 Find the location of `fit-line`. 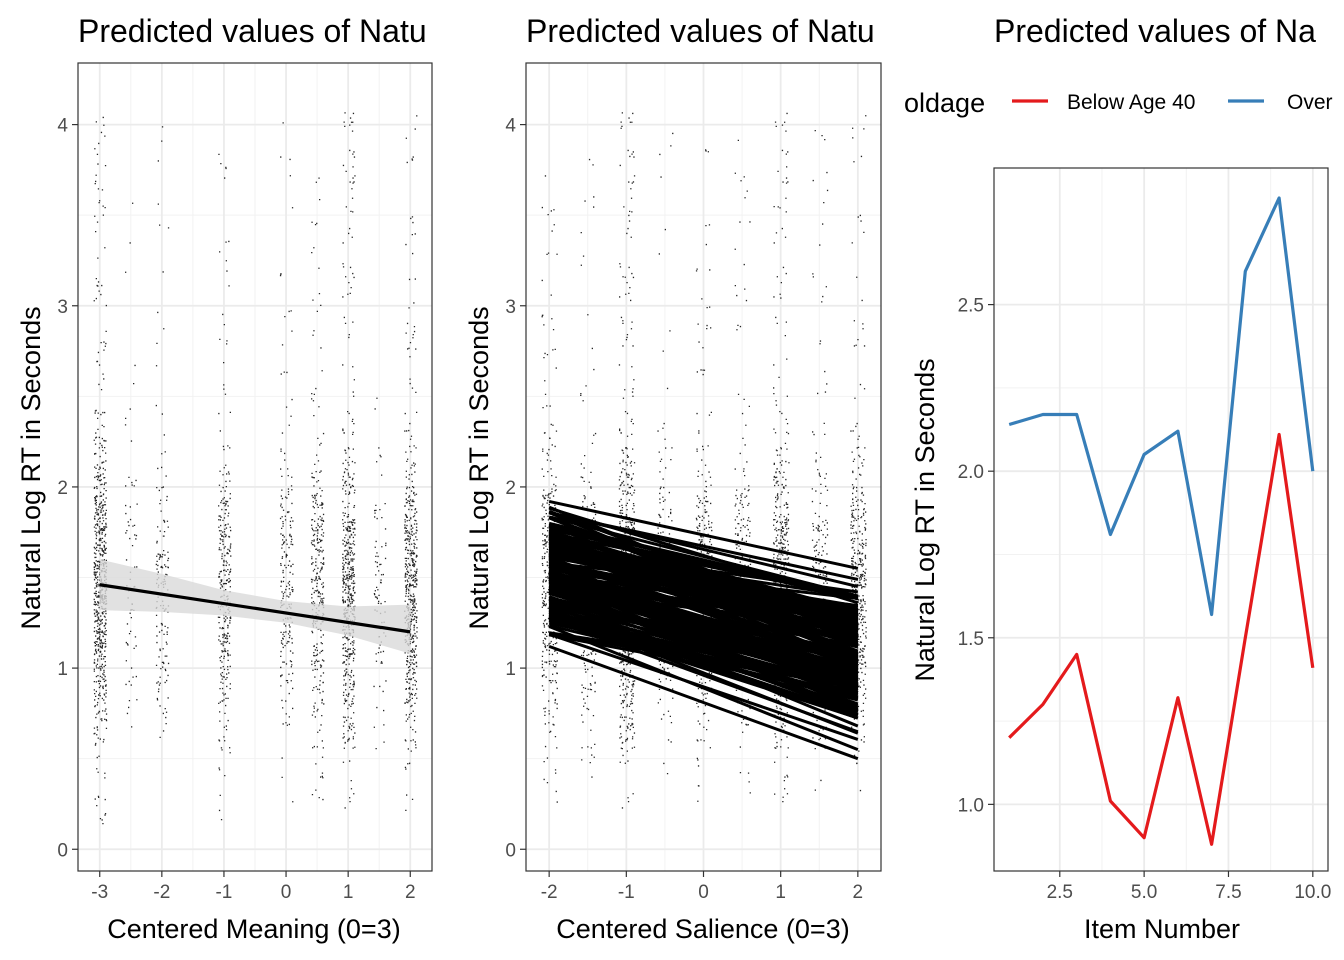

fit-line is located at coordinates (255, 608).